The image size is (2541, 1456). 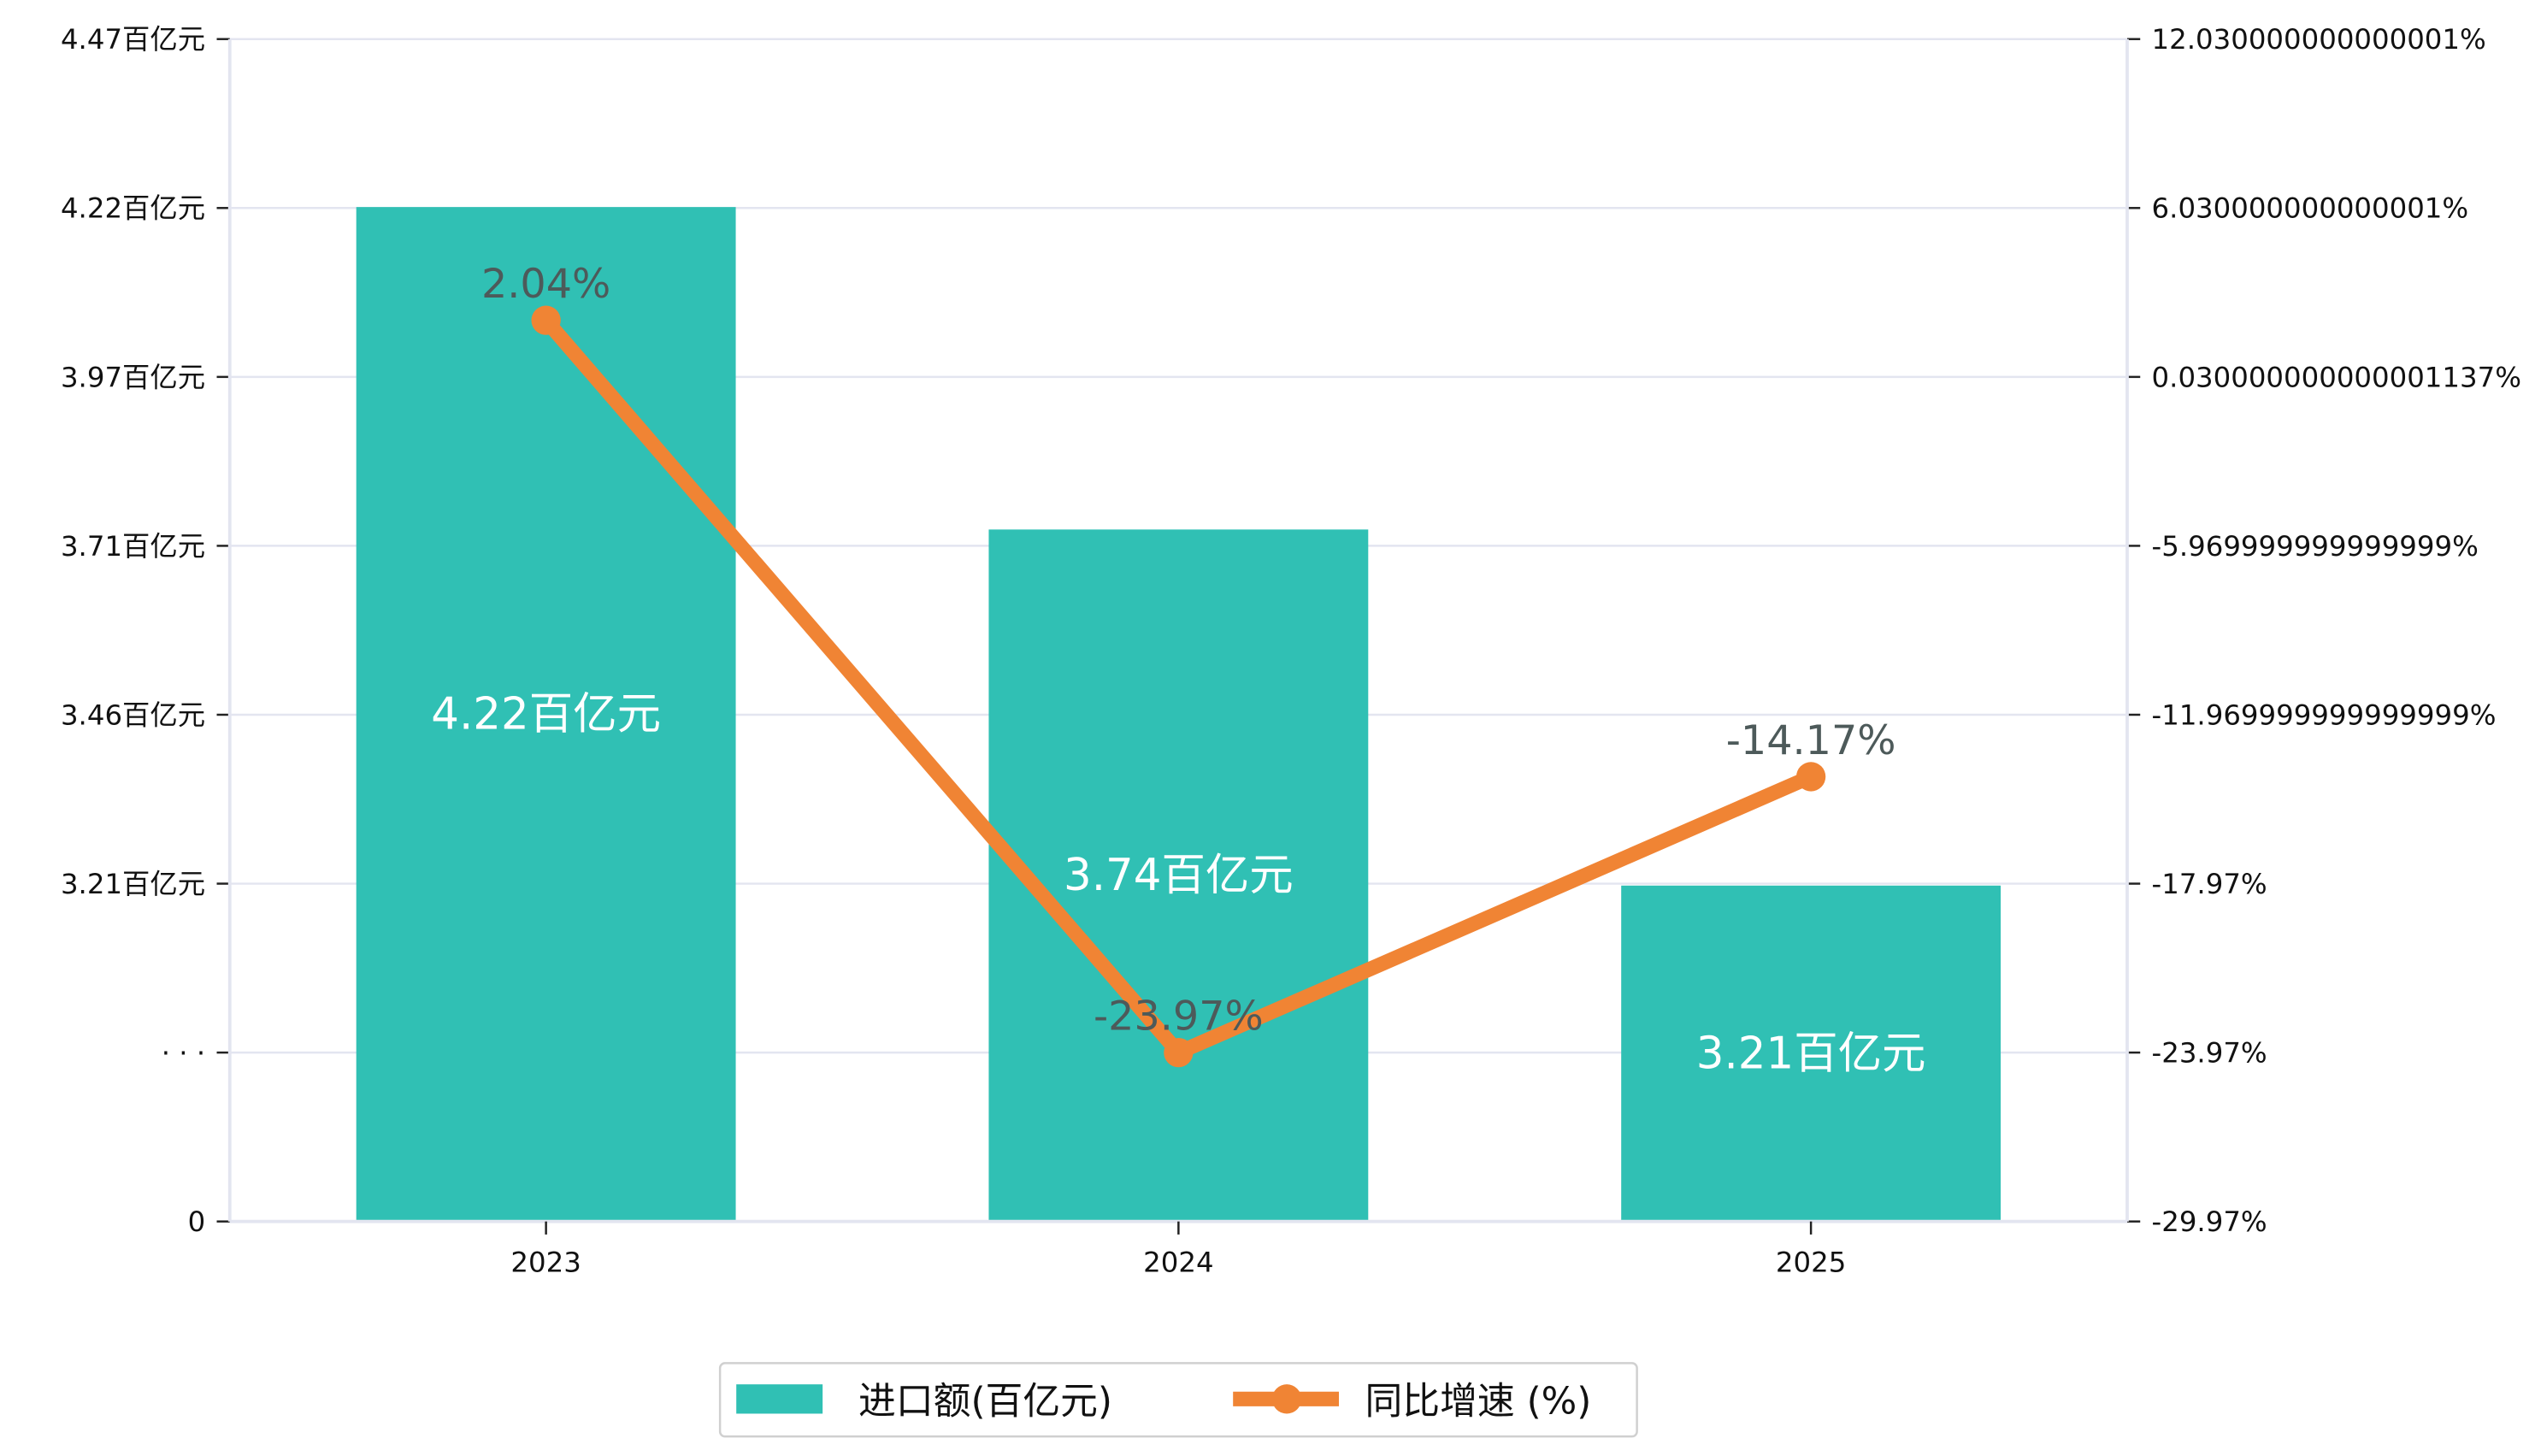 What do you see at coordinates (2319, 39) in the screenshot?
I see `right-tick-label: 12.030000000000001%` at bounding box center [2319, 39].